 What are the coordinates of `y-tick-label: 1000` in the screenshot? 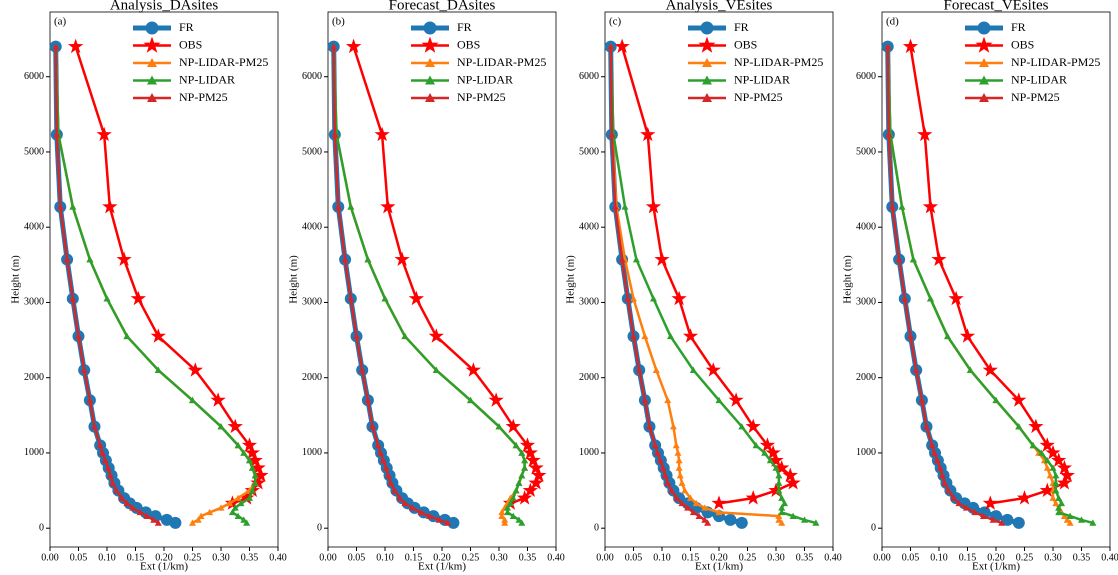 It's located at (589, 452).